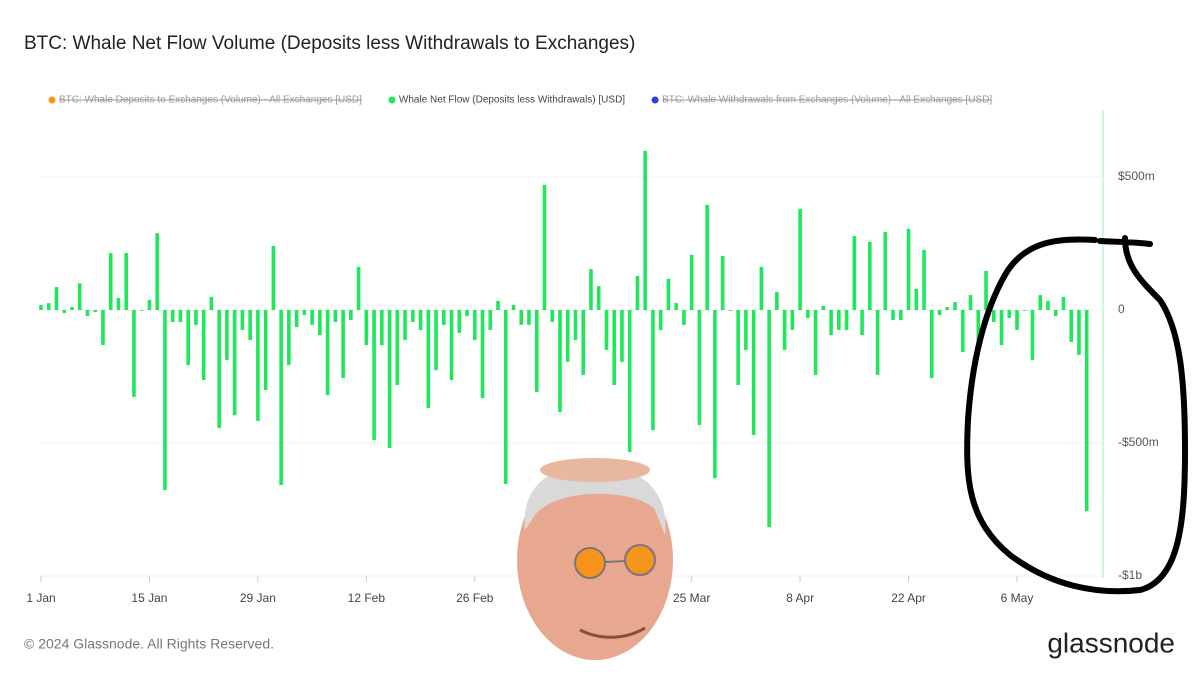  Describe the element at coordinates (40, 598) in the screenshot. I see `x-tick-label: 1 Jan` at that location.